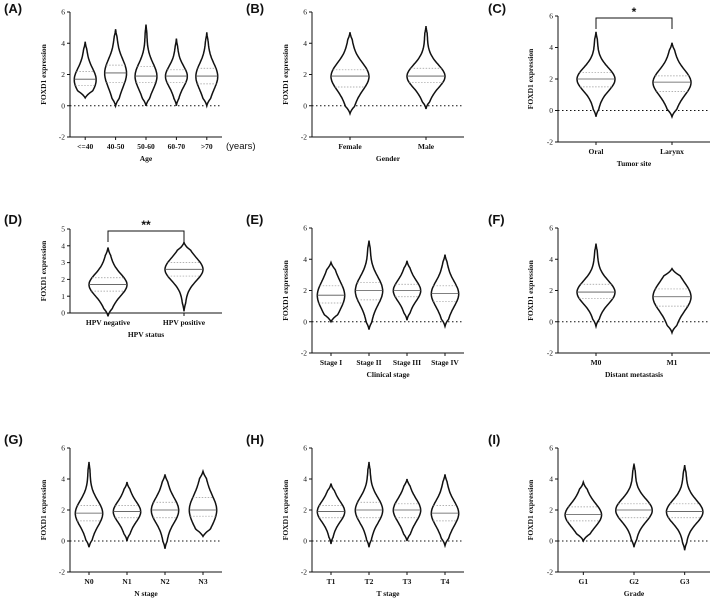 The width and height of the screenshot is (720, 601). I want to click on panel-label: (E), so click(254, 219).